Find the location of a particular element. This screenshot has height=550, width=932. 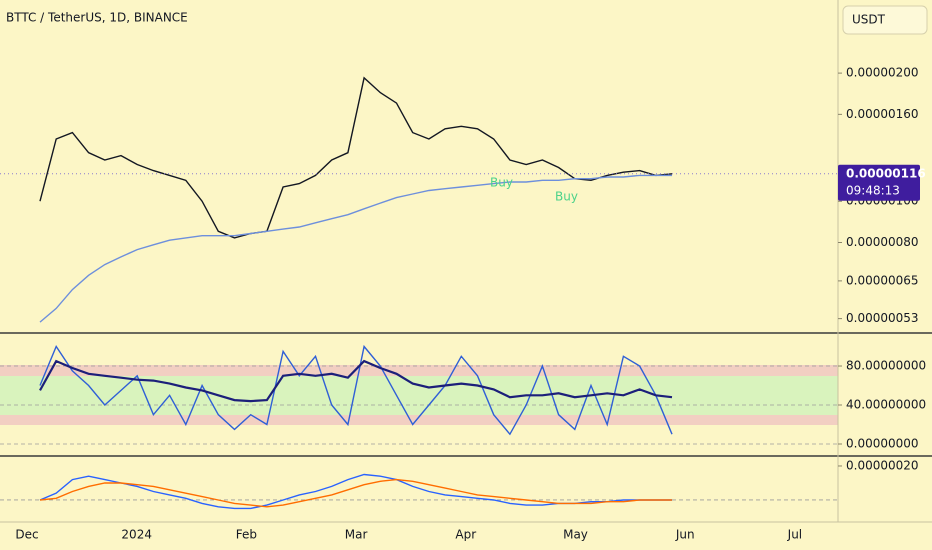

x-tick-label: Dec is located at coordinates (26, 535).